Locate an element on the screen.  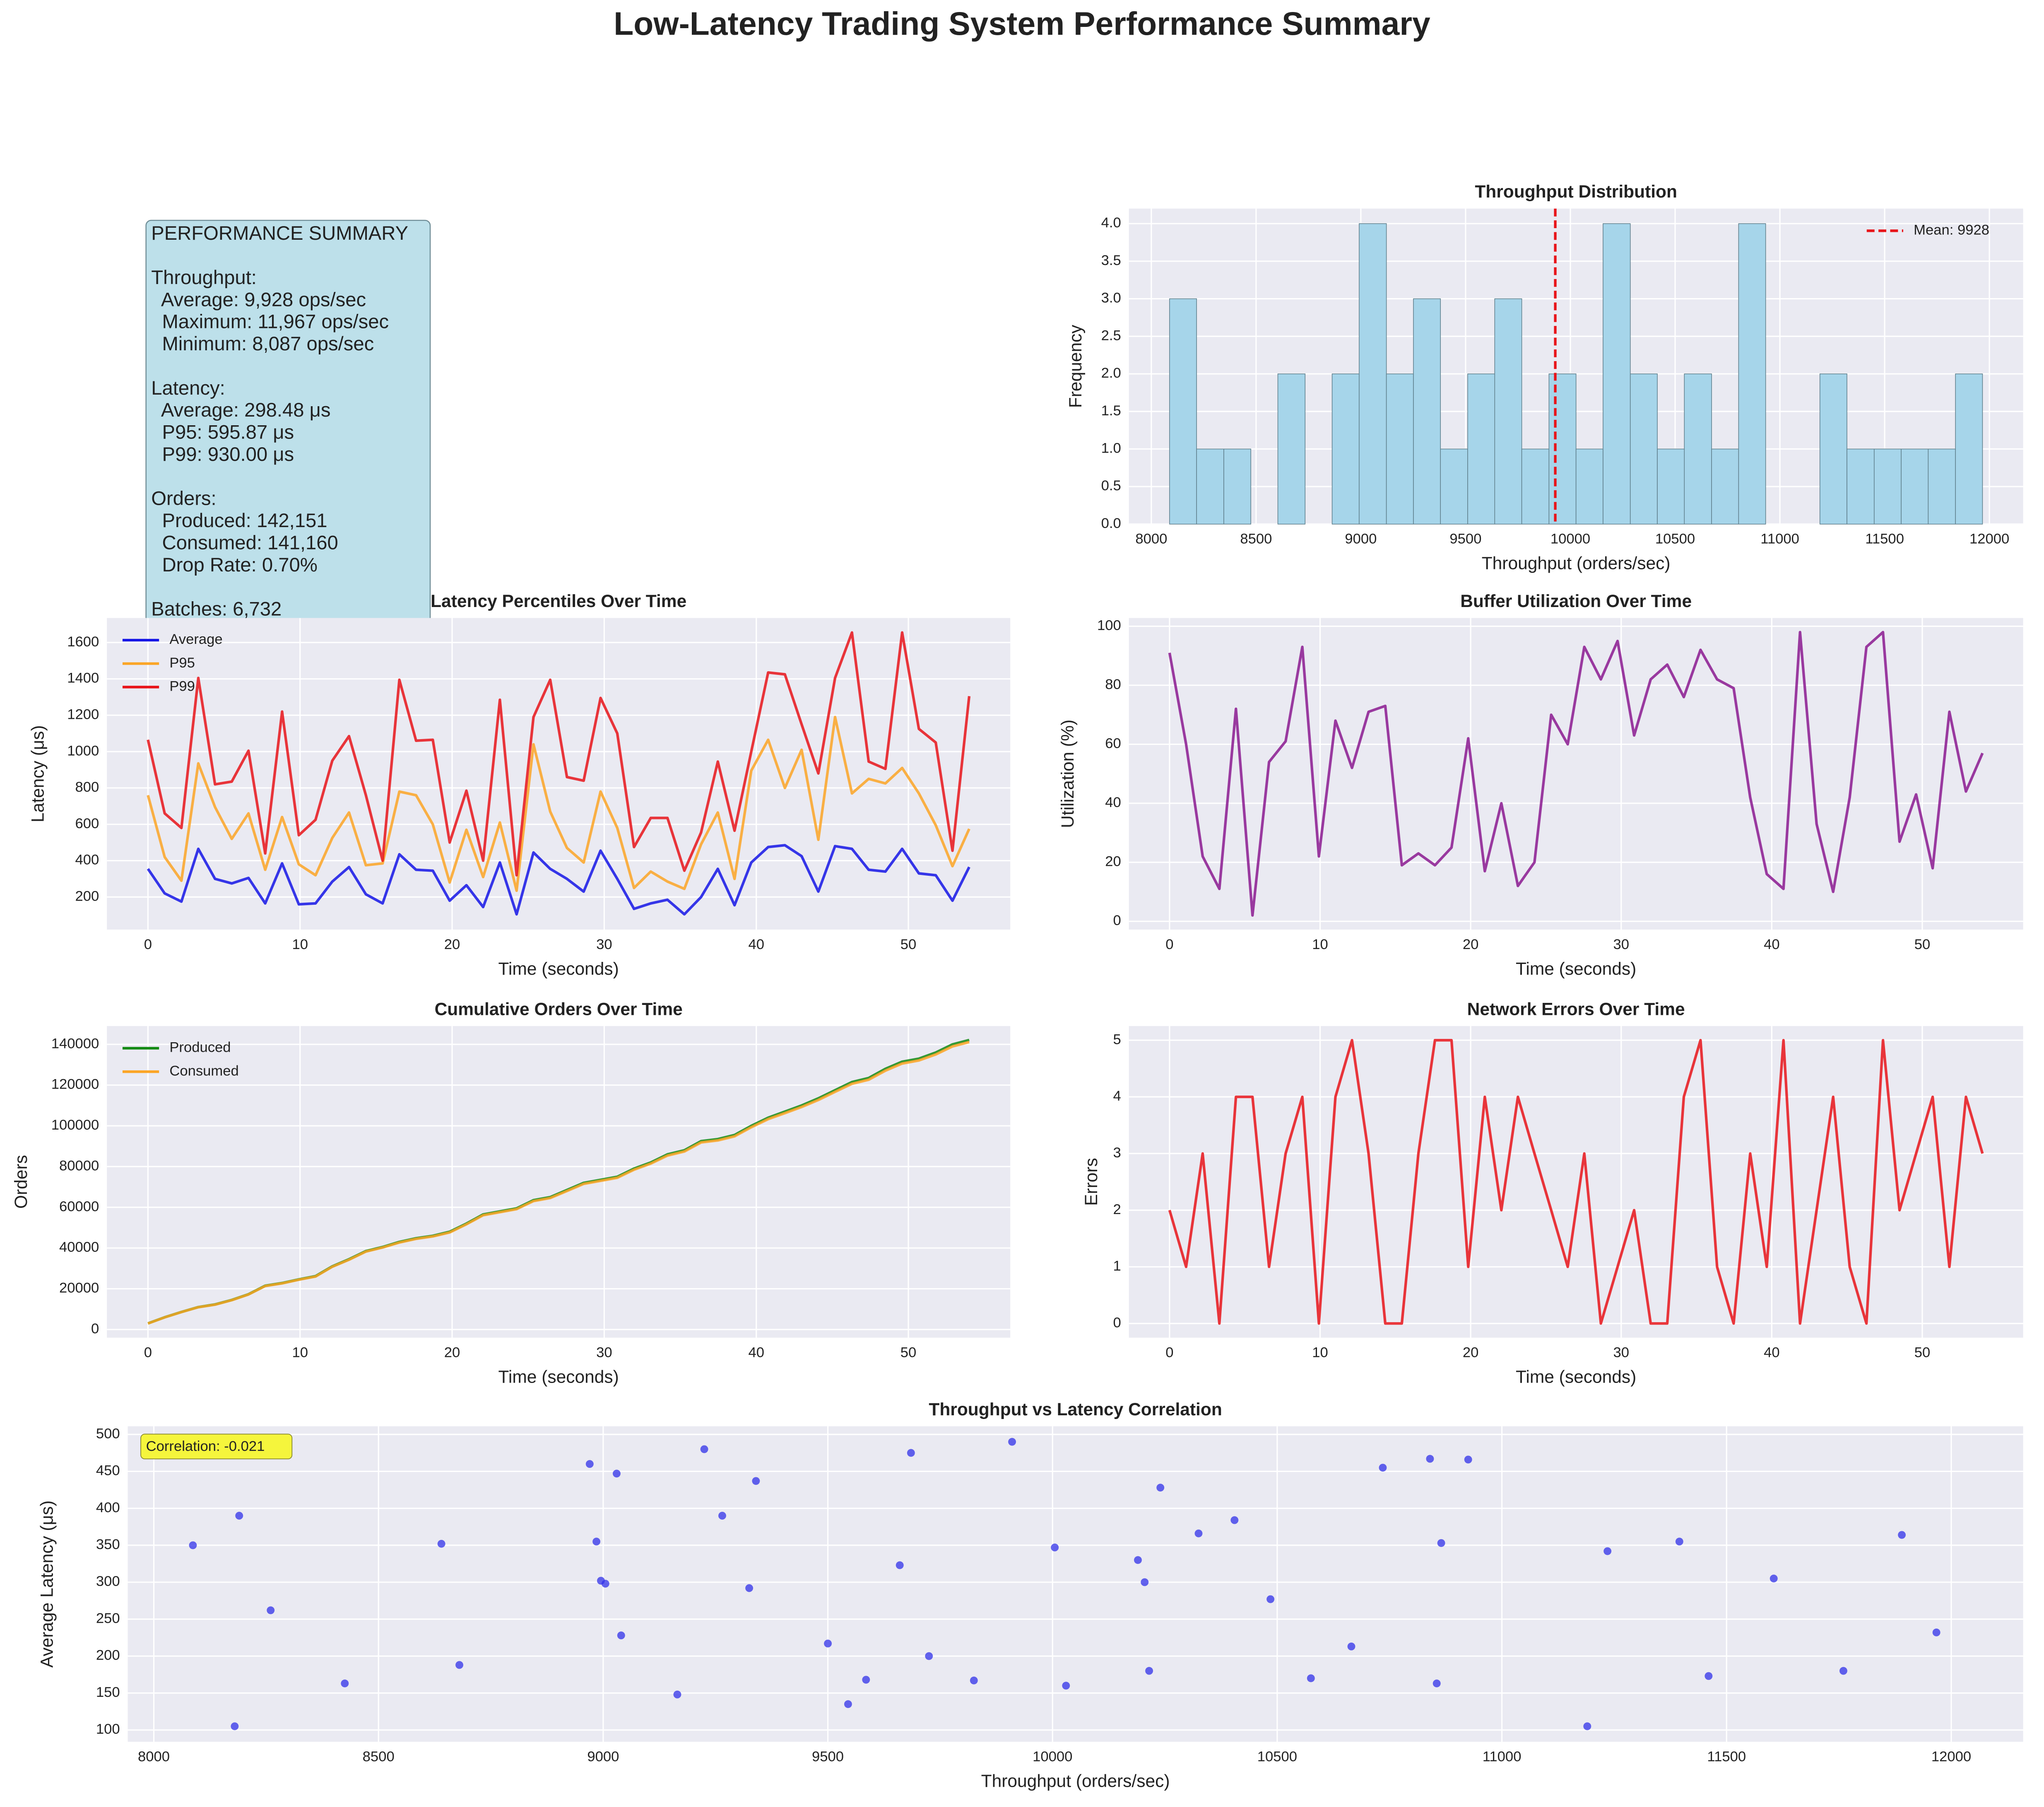
x-tick-label: 30 is located at coordinates (604, 944).